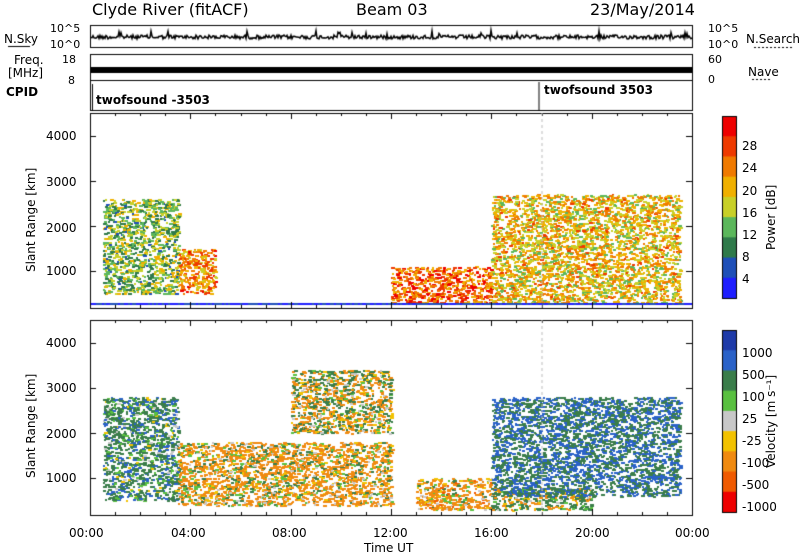  What do you see at coordinates (746, 279) in the screenshot?
I see `power-cbar-tick-4: 4` at bounding box center [746, 279].